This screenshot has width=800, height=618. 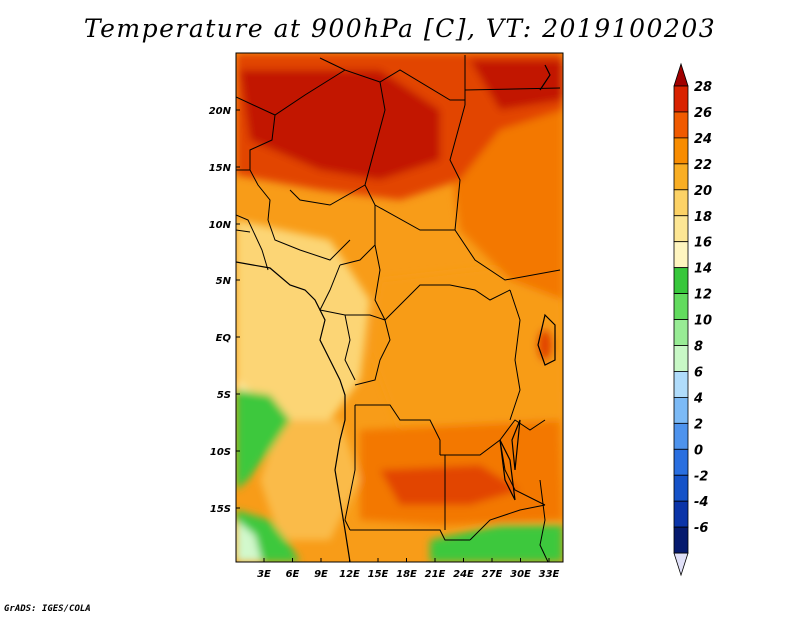 What do you see at coordinates (224, 338) in the screenshot?
I see `lat-label: EQ` at bounding box center [224, 338].